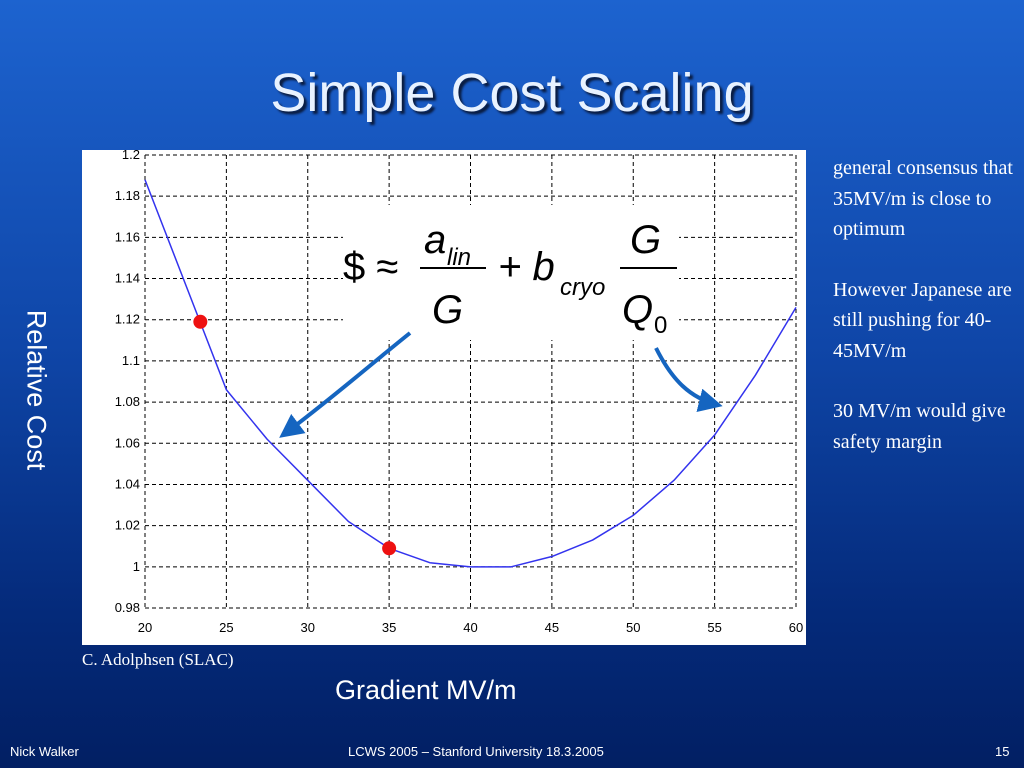 This screenshot has height=768, width=1024. I want to click on formula: $ ≈ a lin G + b cryo G Q 0, so click(511, 272).